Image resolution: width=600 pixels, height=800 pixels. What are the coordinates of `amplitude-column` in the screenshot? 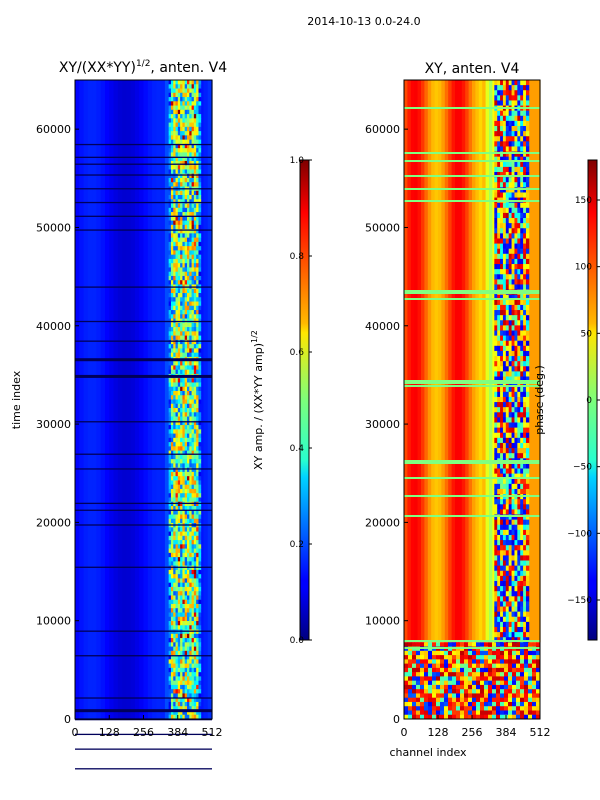 It's located at (206, 399).